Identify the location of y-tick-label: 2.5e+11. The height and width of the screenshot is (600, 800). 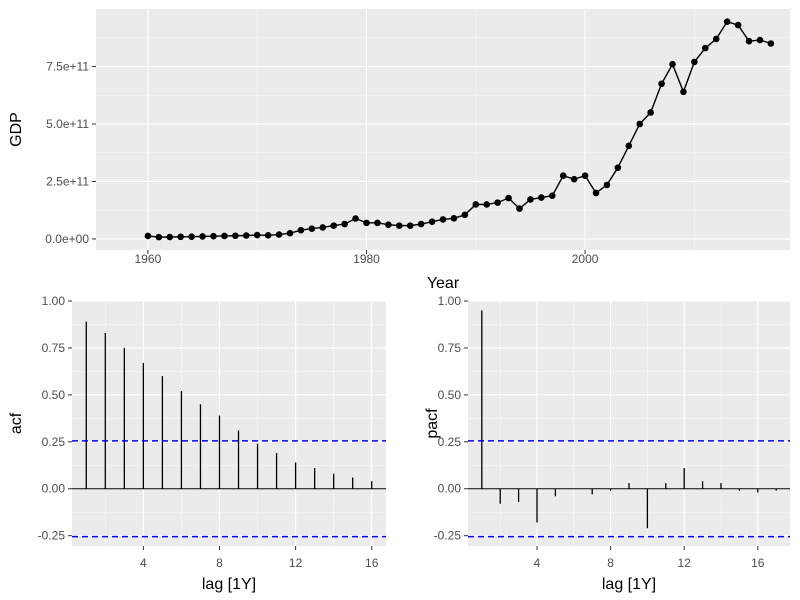
(67, 181).